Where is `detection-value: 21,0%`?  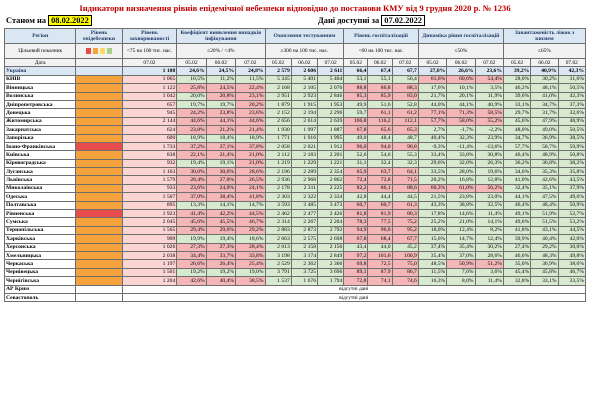
detection-value: 21,0% is located at coordinates (250, 163).